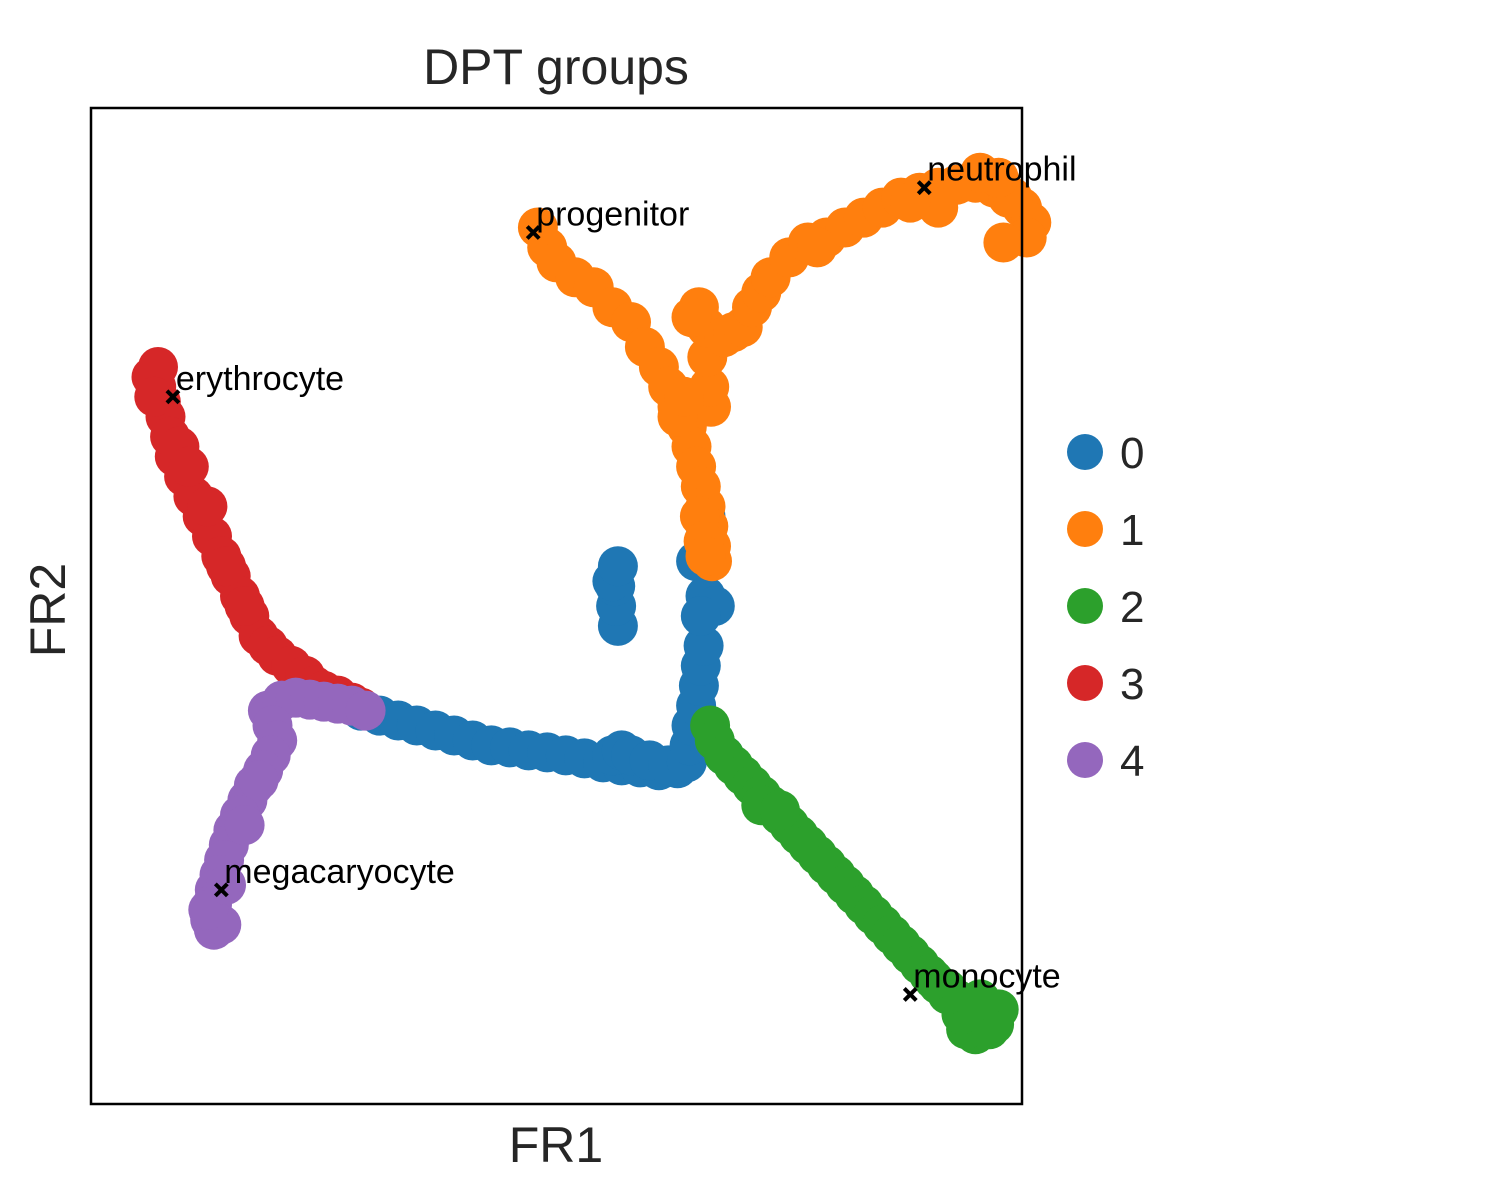  Describe the element at coordinates (556, 1145) in the screenshot. I see `x-axis-label: FR1` at that location.